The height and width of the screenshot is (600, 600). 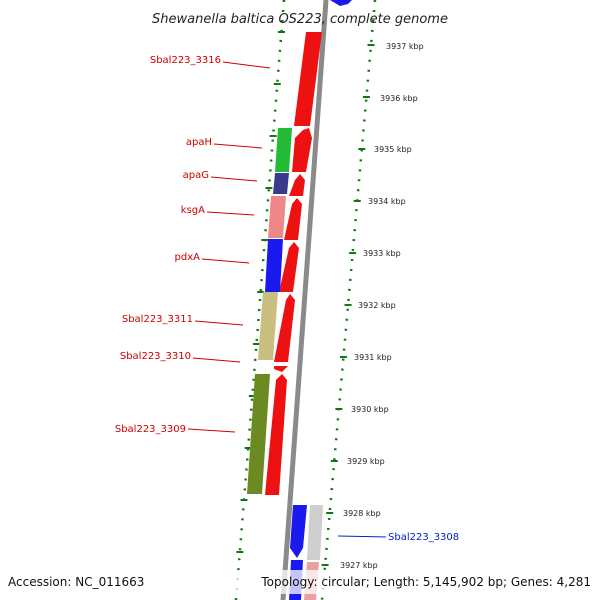 What do you see at coordinates (373, 357) in the screenshot?
I see `kbp-label: 3931 kbp` at bounding box center [373, 357].